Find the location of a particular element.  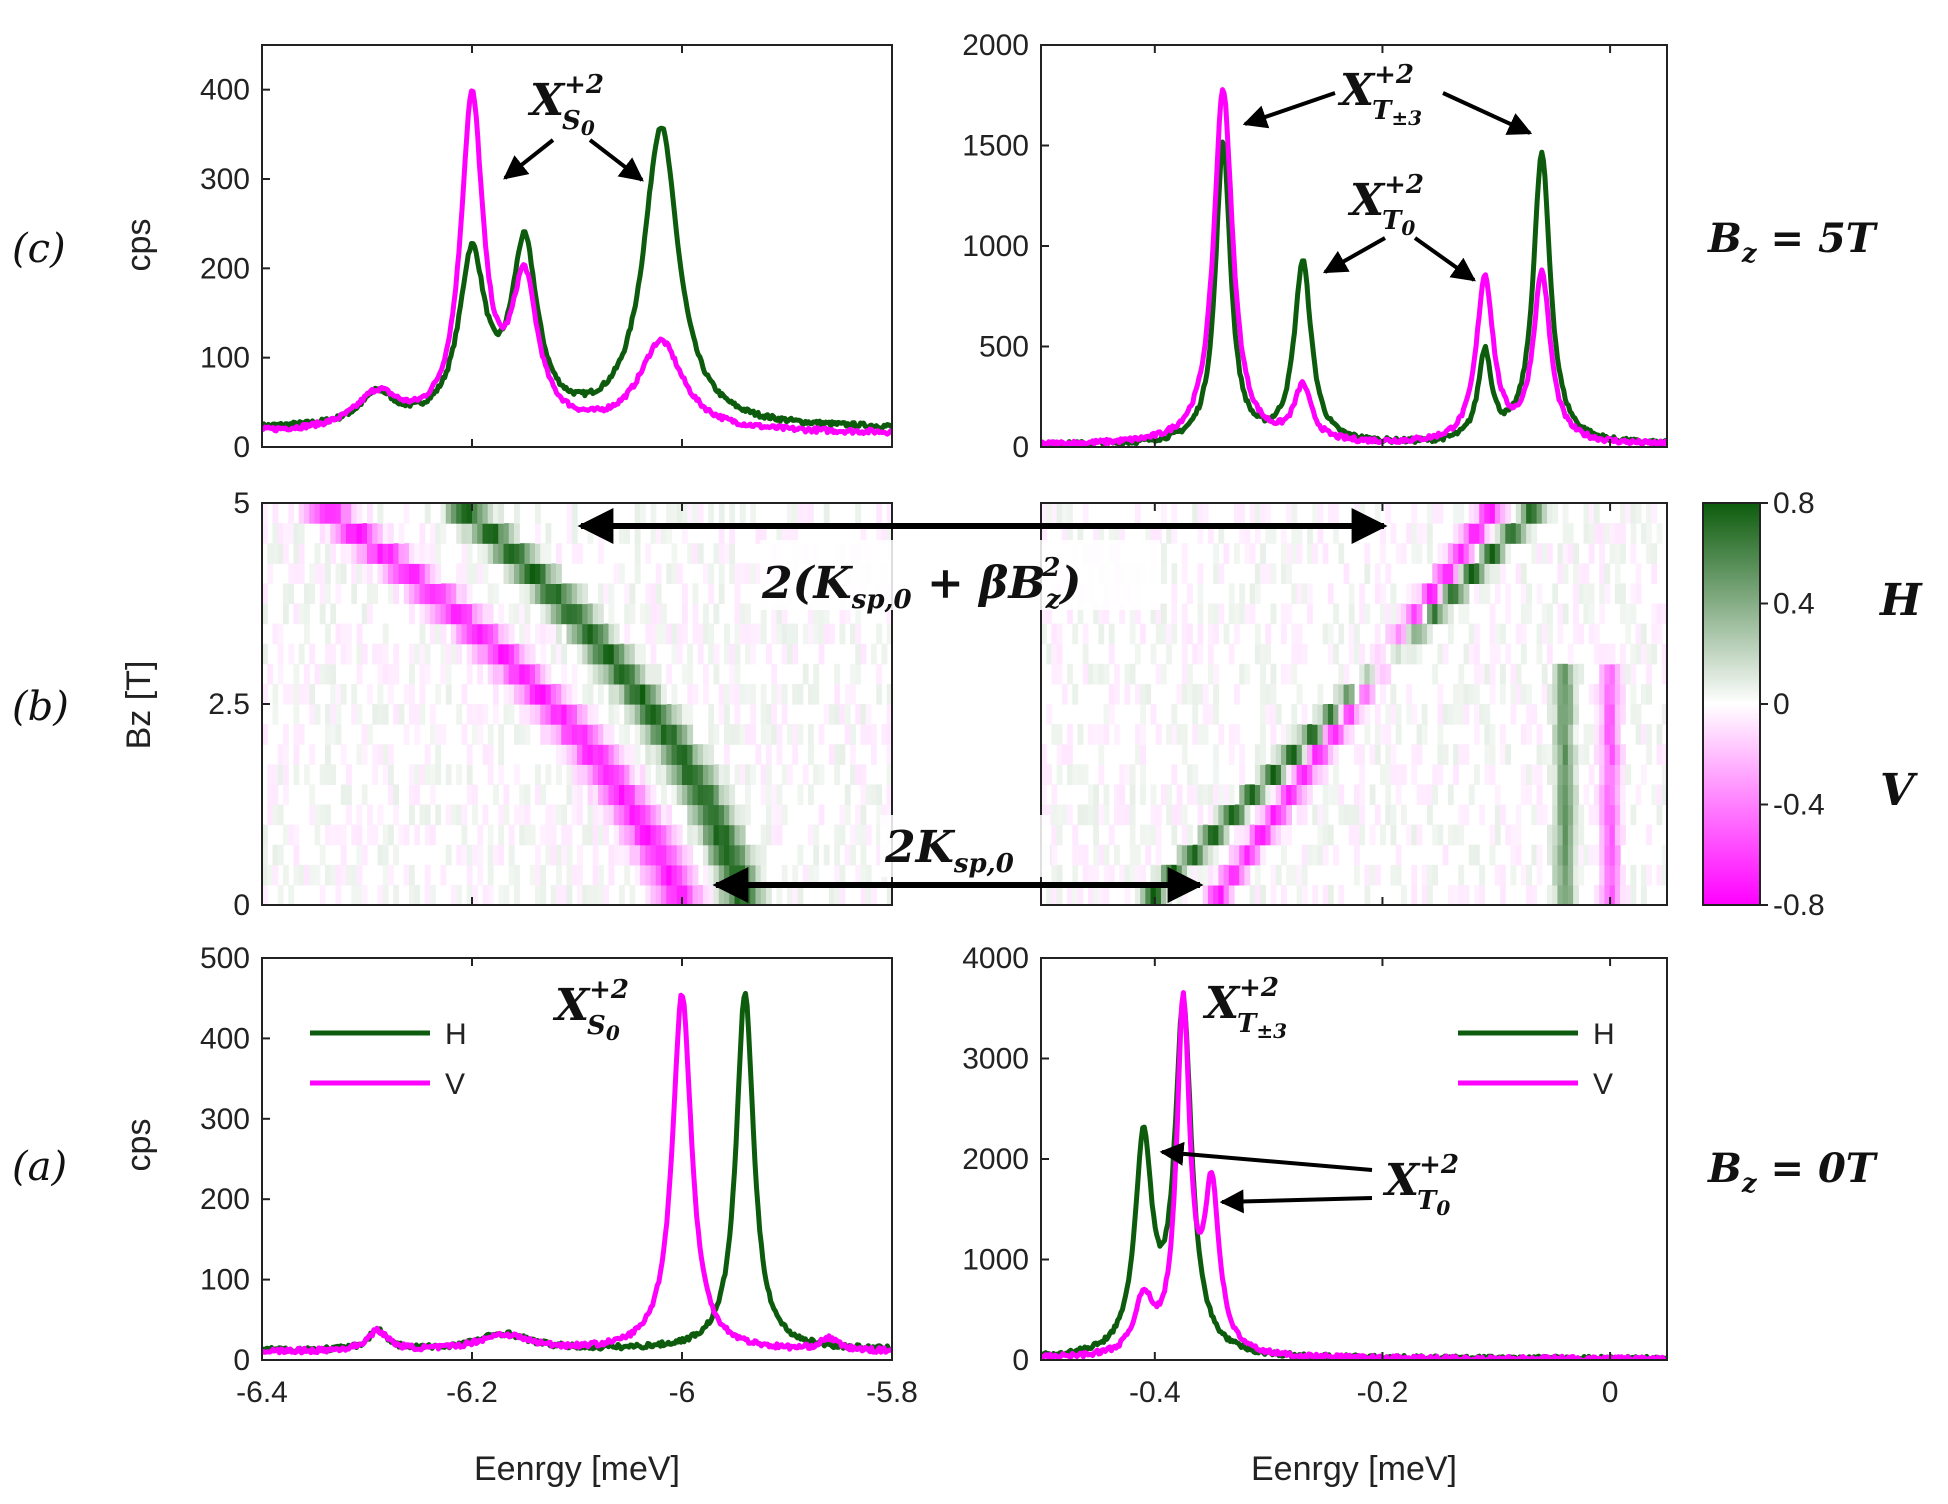

ytick-label: 200 is located at coordinates (225, 268).